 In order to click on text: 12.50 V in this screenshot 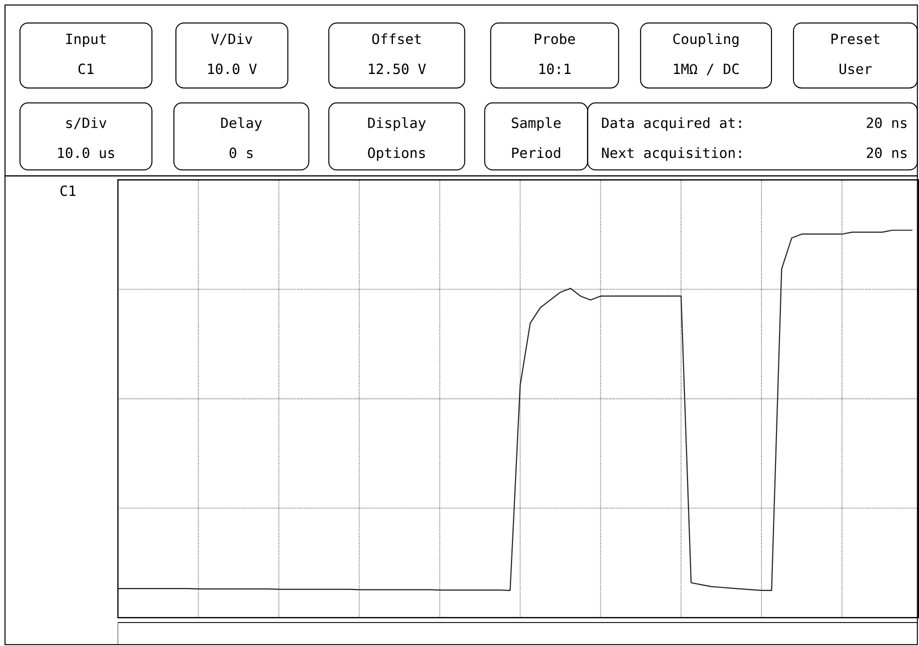, I will do `click(397, 69)`.